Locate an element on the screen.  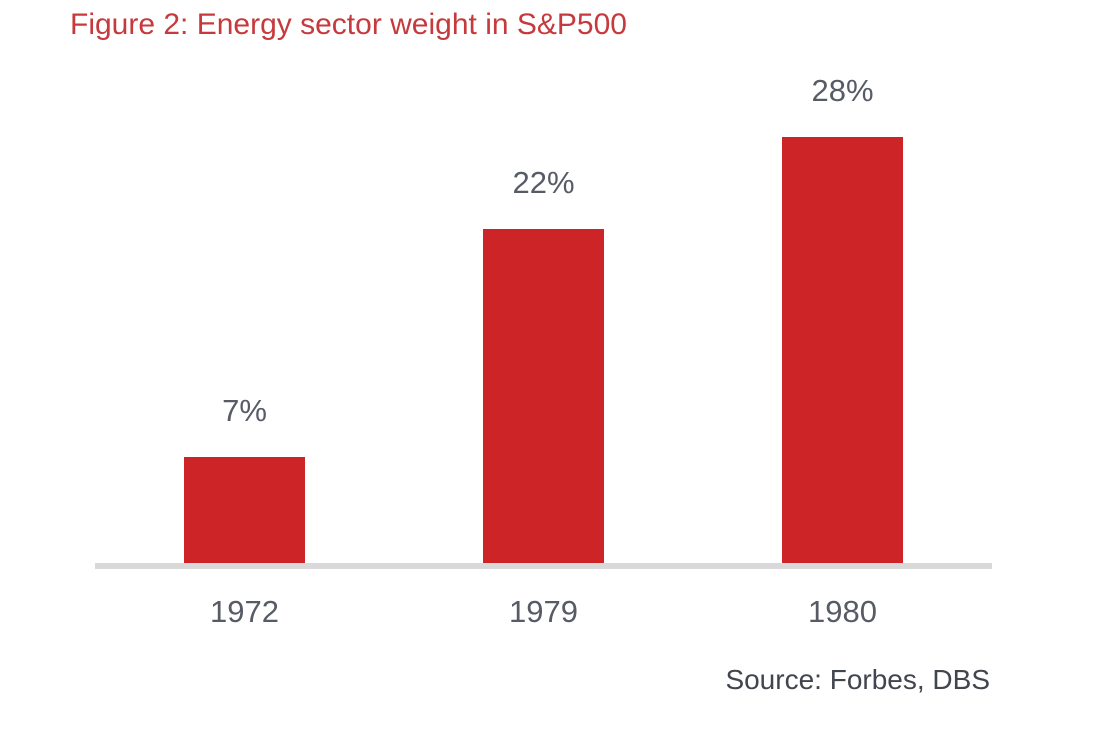
x-tick-label-1979: 1979 is located at coordinates (543, 611).